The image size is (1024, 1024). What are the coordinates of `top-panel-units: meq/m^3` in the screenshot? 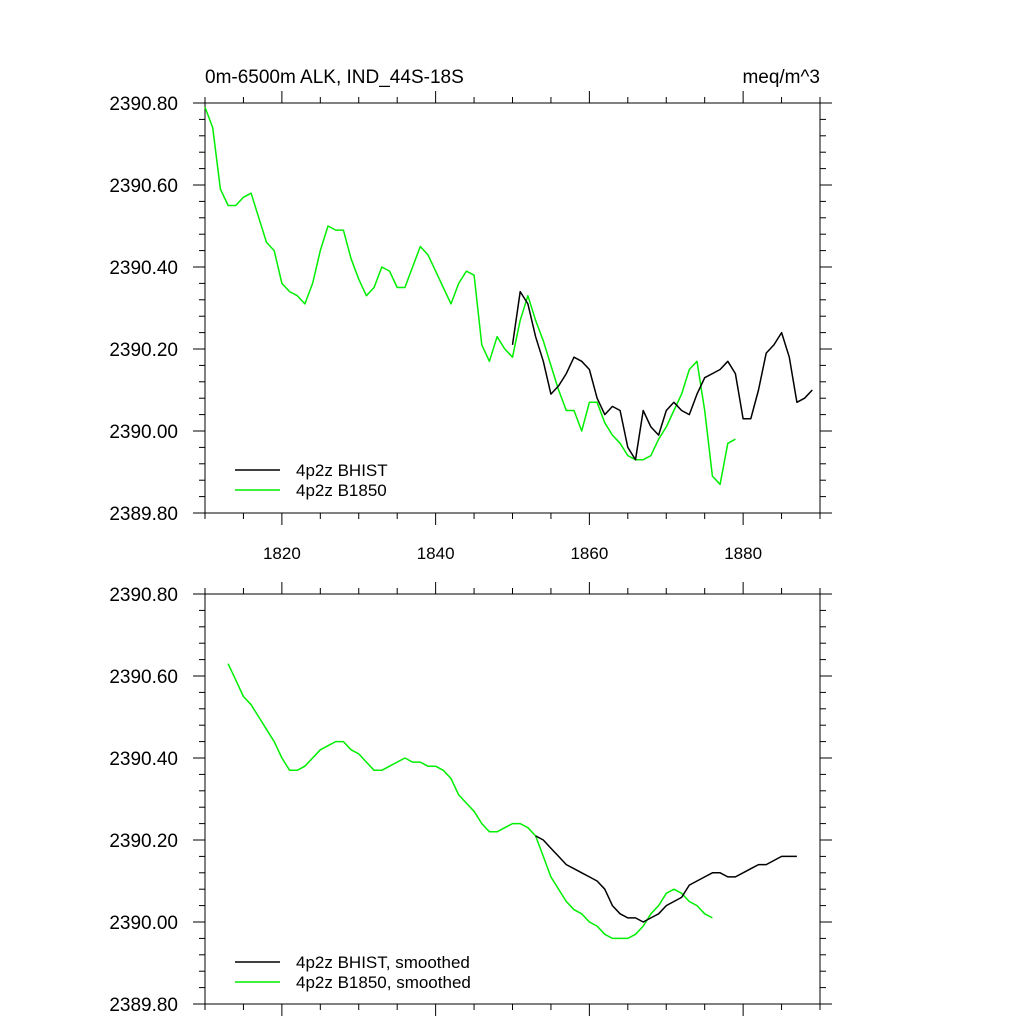 It's located at (781, 77).